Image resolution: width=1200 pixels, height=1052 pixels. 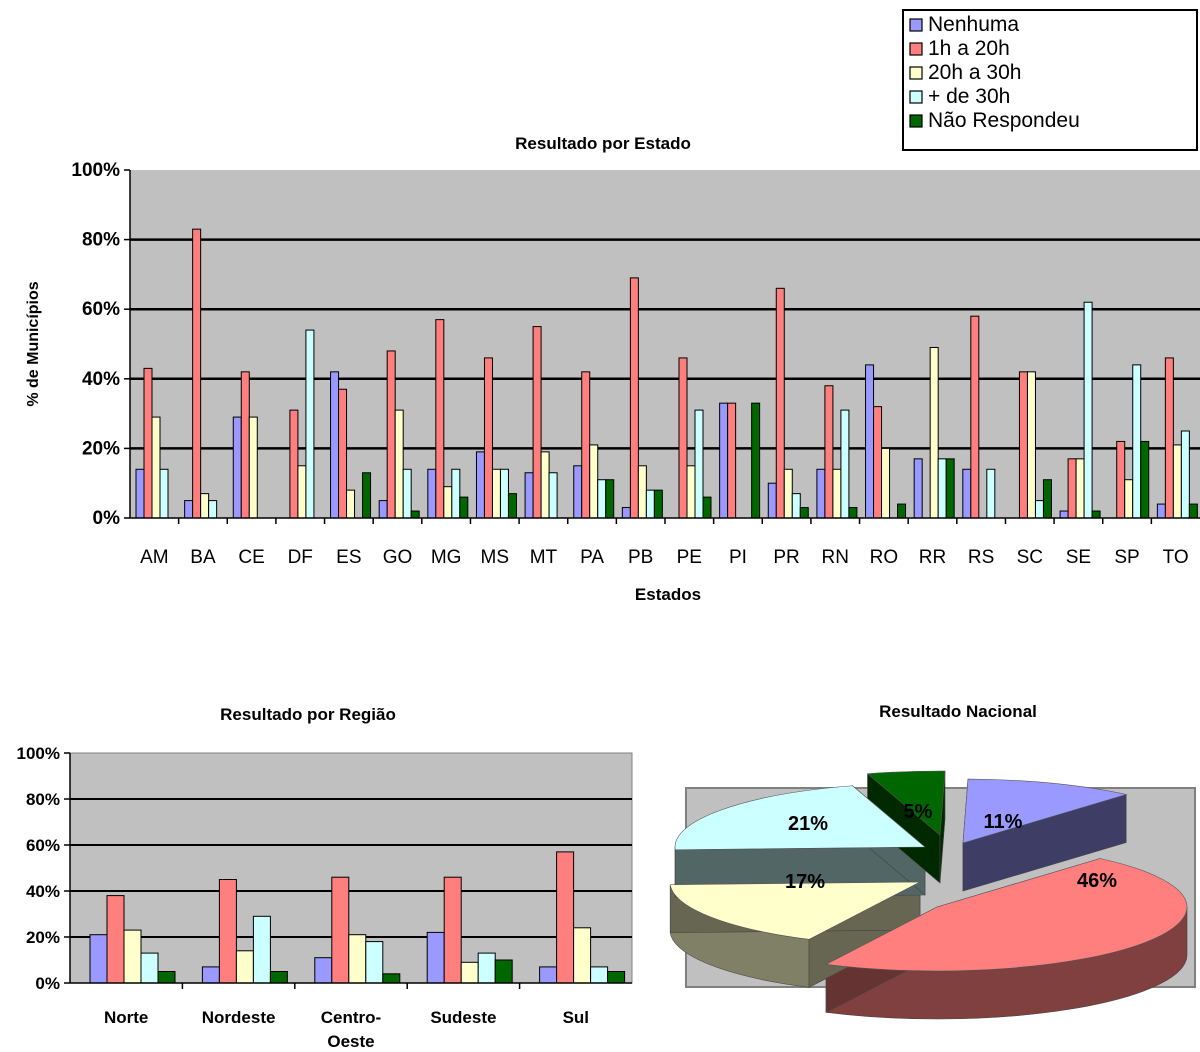 What do you see at coordinates (210, 975) in the screenshot?
I see `c2-bar-nordeste-nenhuma` at bounding box center [210, 975].